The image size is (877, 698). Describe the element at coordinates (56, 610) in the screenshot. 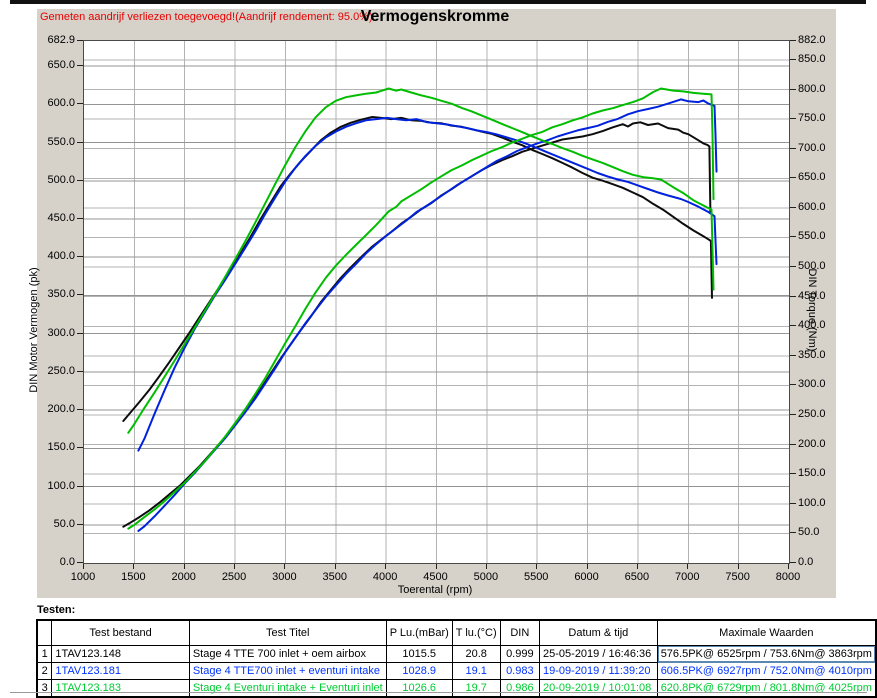

I see `table-caption: Testen:` at that location.